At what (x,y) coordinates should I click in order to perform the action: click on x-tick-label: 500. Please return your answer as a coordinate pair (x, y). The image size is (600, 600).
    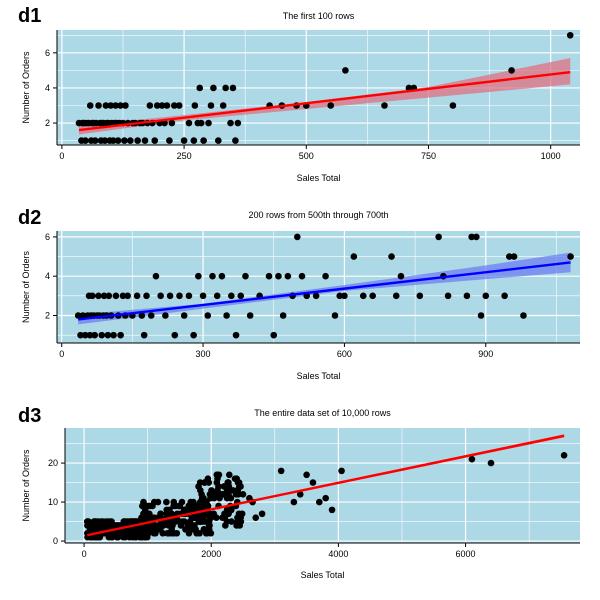
    Looking at the image, I should click on (306, 156).